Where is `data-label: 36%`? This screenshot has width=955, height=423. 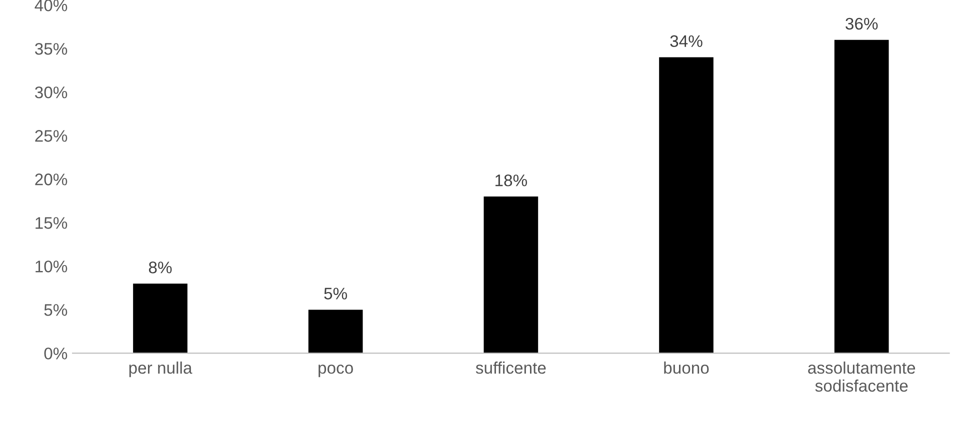 data-label: 36% is located at coordinates (862, 24).